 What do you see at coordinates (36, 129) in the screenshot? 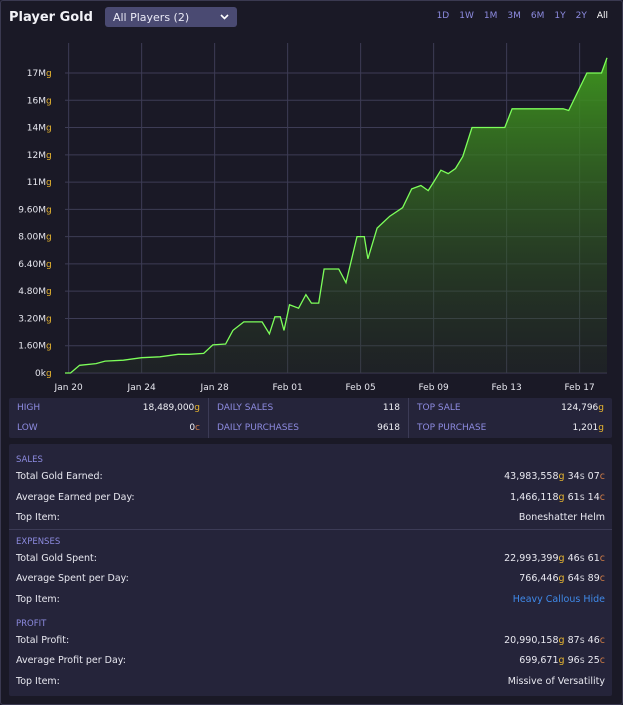
I see `y-tick-label: 14M` at bounding box center [36, 129].